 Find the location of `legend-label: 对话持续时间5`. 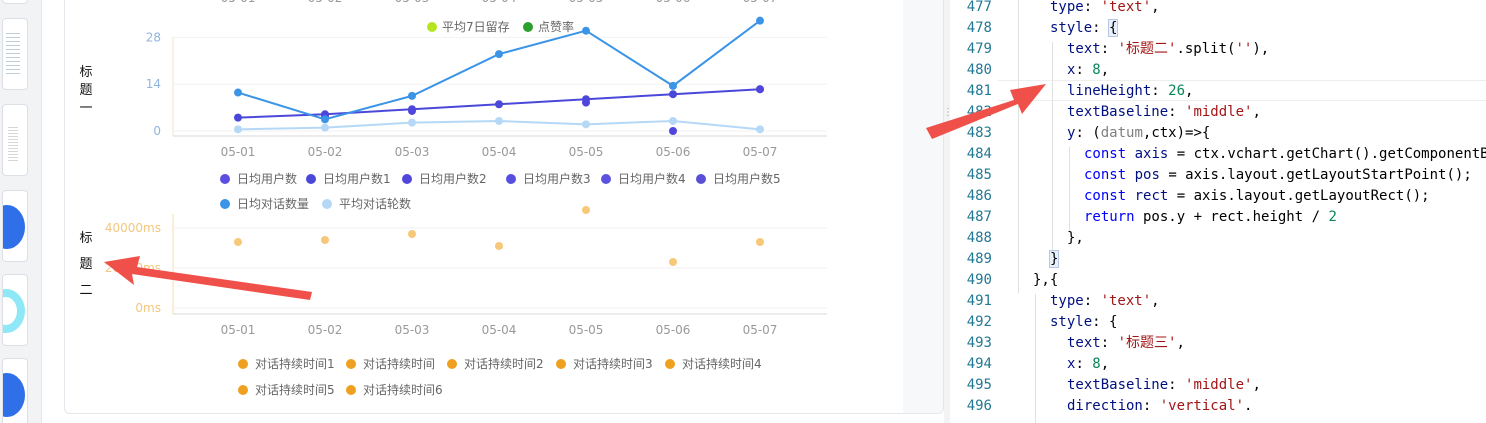

legend-label: 对话持续时间5 is located at coordinates (295, 389).